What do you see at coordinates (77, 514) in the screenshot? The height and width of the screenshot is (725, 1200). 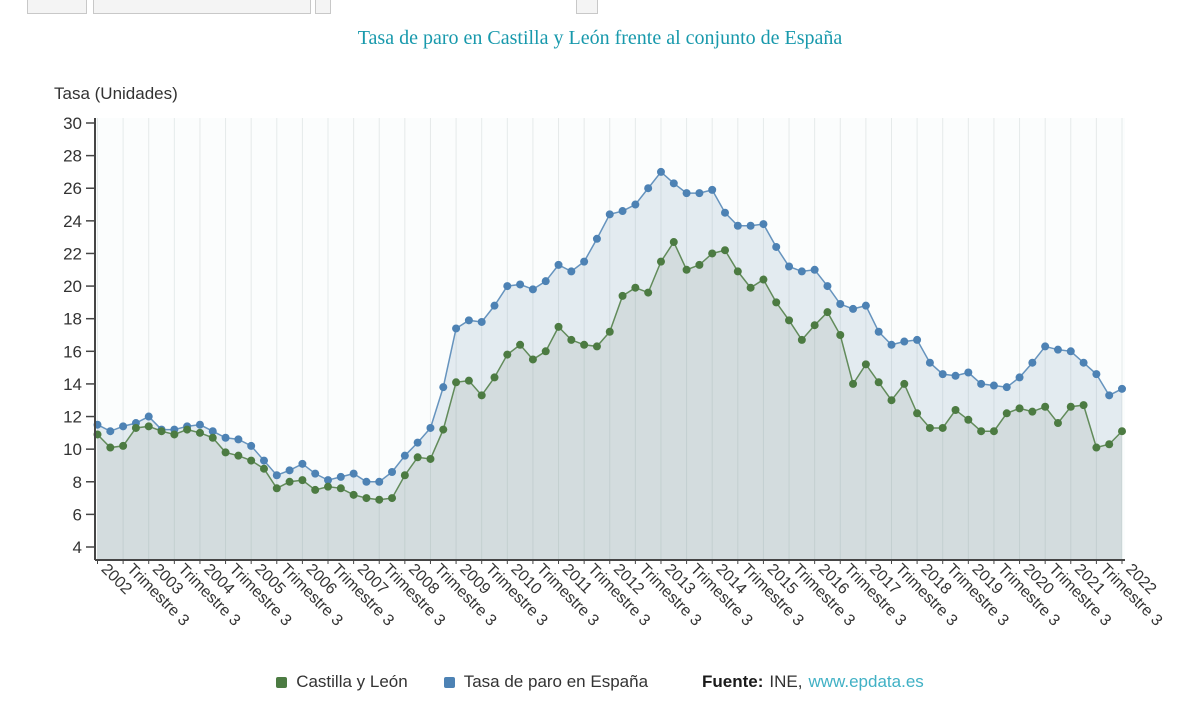 I see `svg-text: 6` at bounding box center [77, 514].